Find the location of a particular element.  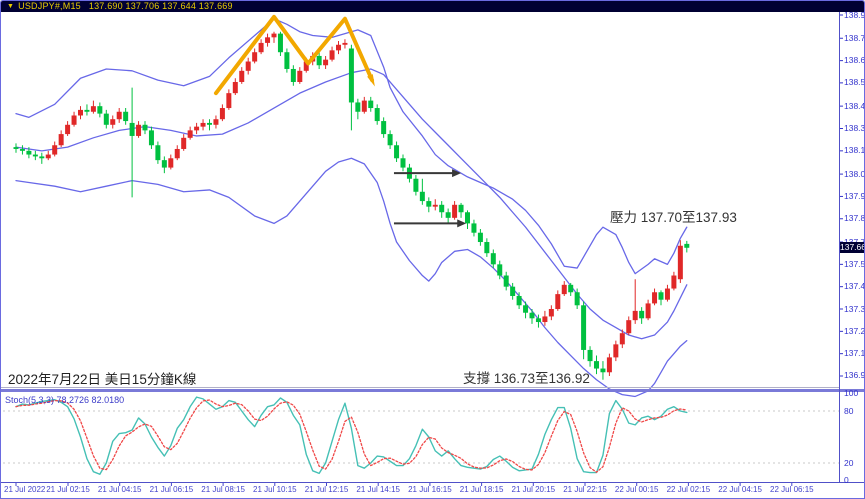

main-panel-bottom-border is located at coordinates (420, 387).